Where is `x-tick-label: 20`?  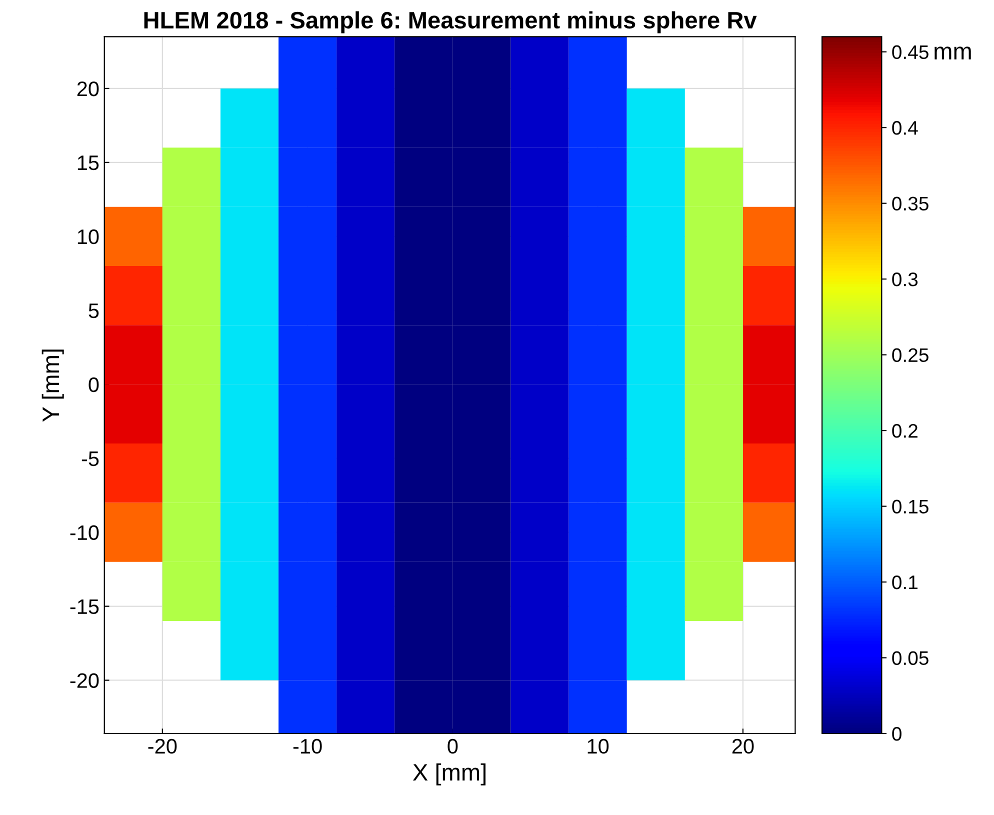
x-tick-label: 20 is located at coordinates (743, 746).